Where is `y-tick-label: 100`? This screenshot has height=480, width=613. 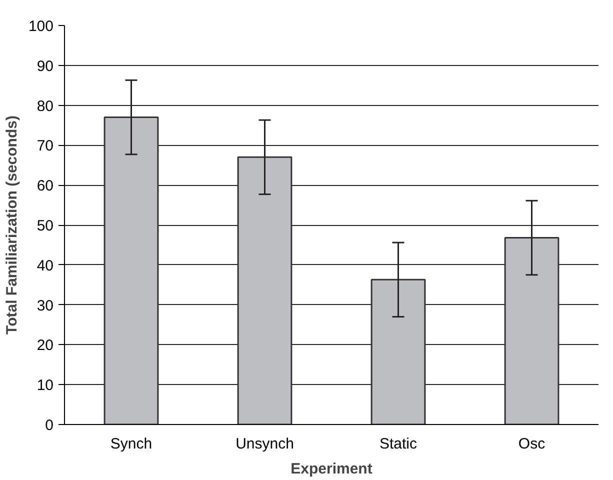 y-tick-label: 100 is located at coordinates (41, 26).